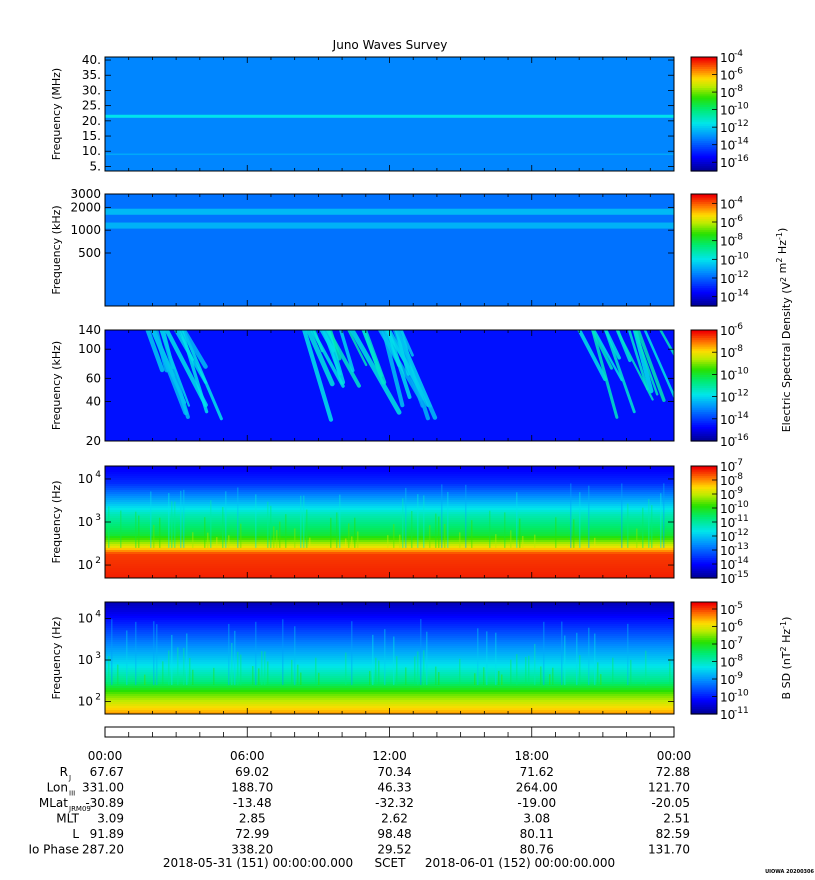 The height and width of the screenshot is (880, 815). What do you see at coordinates (738, 54) in the screenshot?
I see `colorbar-tick-exponent: -4` at bounding box center [738, 54].